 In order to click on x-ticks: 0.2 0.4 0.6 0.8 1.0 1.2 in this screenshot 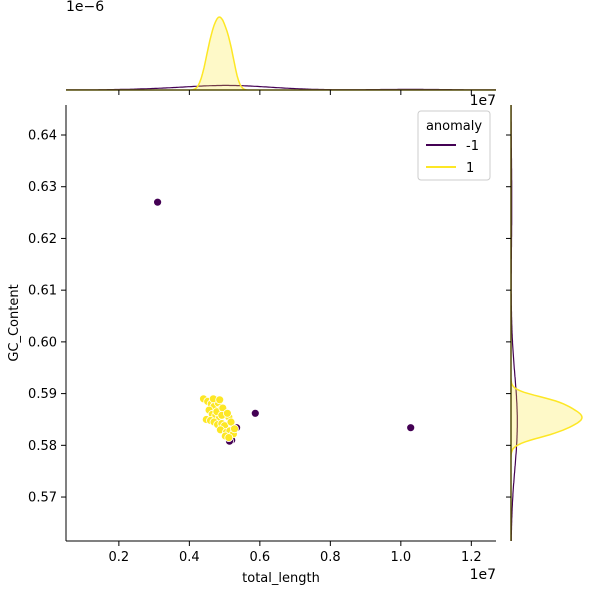, I will do `click(295, 553)`.